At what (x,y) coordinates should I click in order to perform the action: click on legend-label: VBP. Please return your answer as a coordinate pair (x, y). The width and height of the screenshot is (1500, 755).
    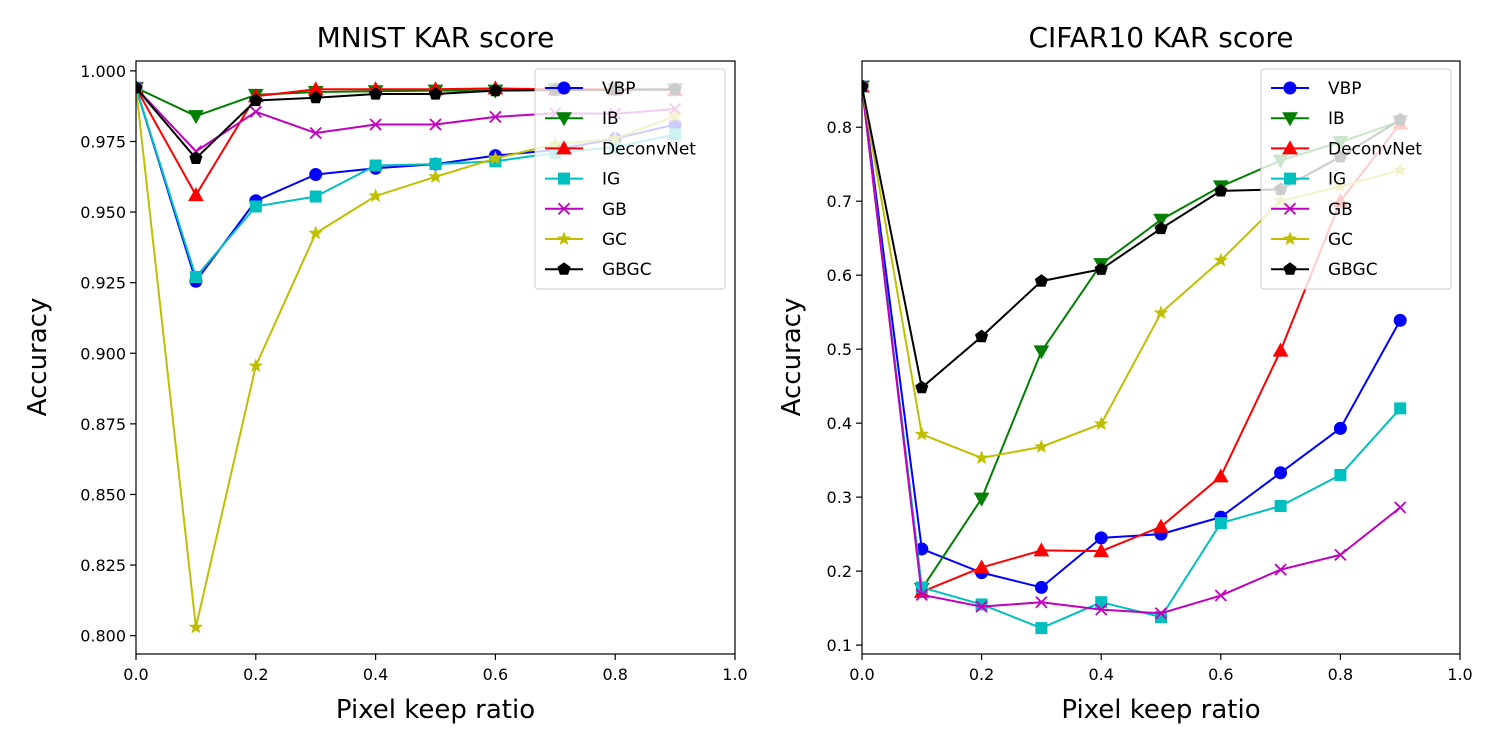
    Looking at the image, I should click on (619, 89).